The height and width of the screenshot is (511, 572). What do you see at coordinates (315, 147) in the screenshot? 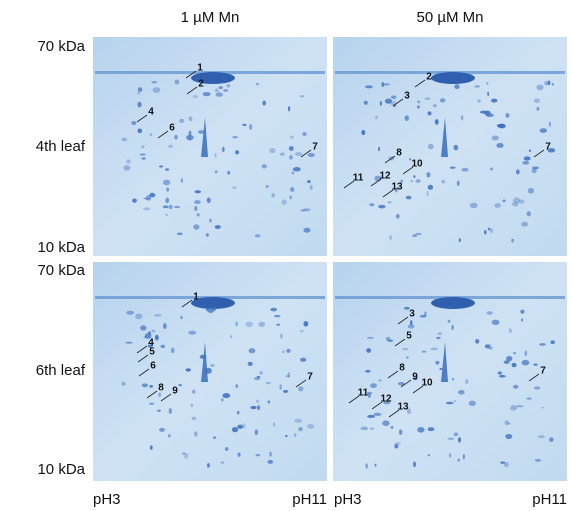
I see `spot-label: 7` at bounding box center [315, 147].